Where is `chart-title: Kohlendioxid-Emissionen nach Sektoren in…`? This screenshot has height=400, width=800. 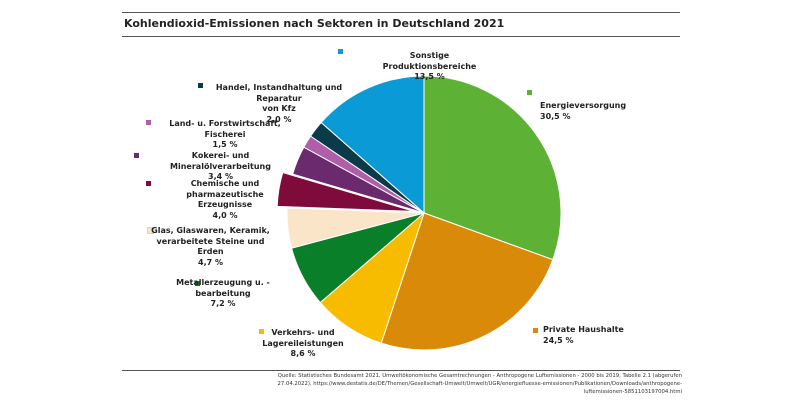
chart-title: Kohlendioxid-Emissionen nach Sektoren in… is located at coordinates (314, 23).